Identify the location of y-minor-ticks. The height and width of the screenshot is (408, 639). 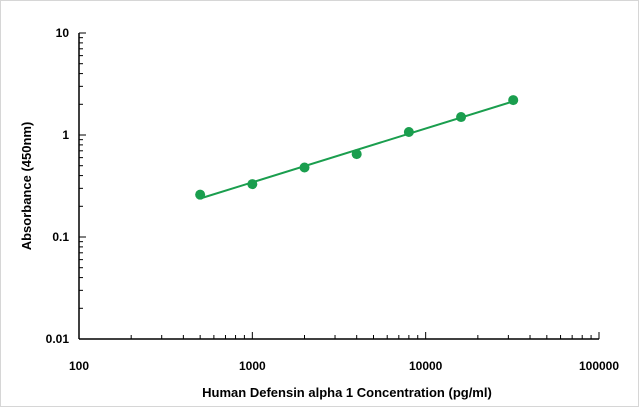
(82, 186).